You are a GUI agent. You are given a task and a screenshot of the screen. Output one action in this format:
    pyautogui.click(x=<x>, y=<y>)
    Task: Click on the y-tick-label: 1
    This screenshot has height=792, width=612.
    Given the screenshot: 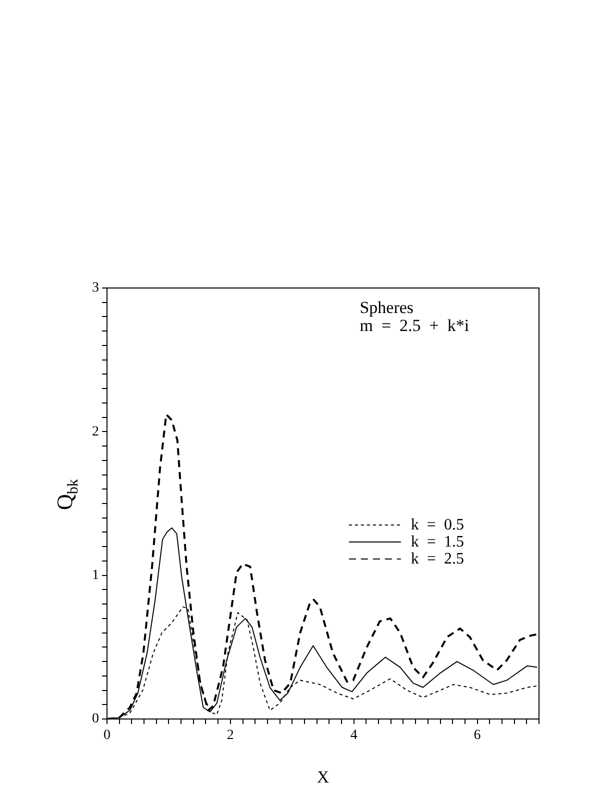 What is the action you would take?
    pyautogui.click(x=95, y=576)
    